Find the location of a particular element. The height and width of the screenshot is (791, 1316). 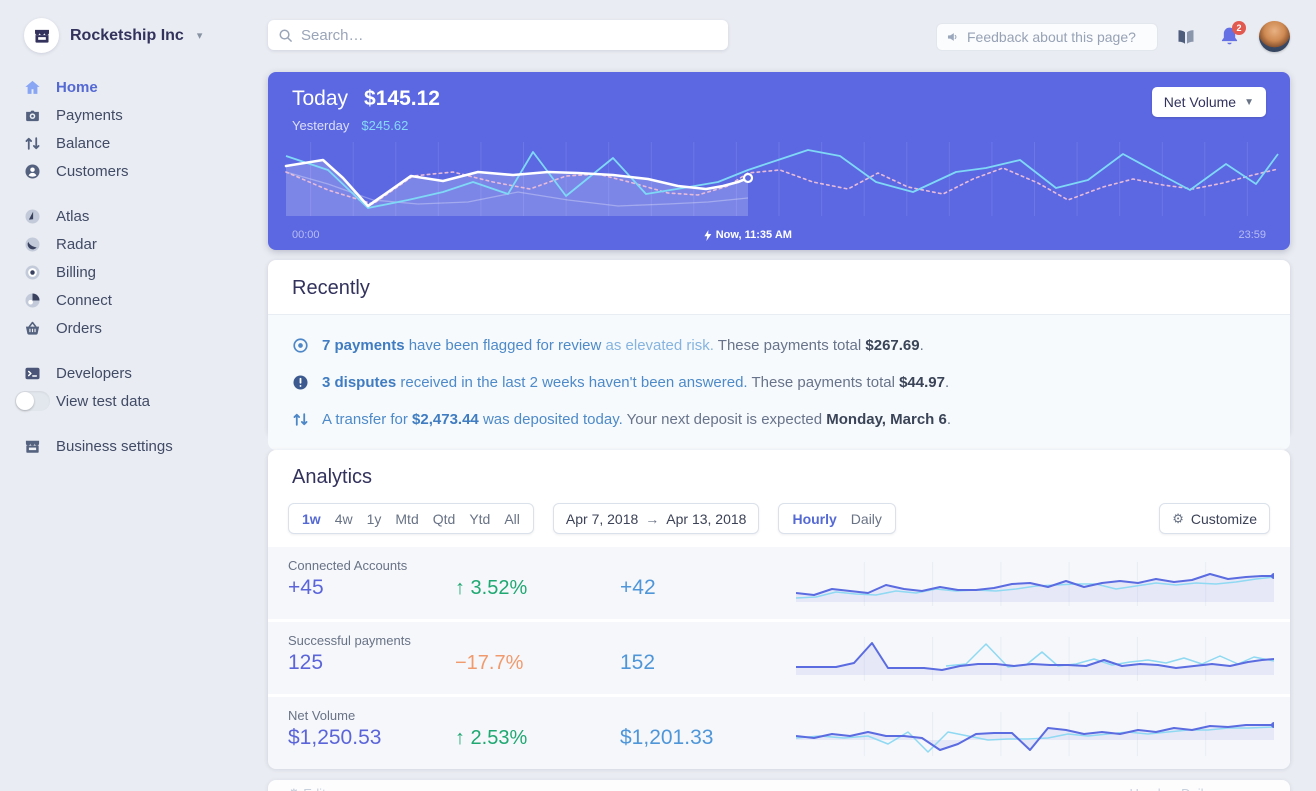

range-option-qtd: Qtd is located at coordinates (444, 518).